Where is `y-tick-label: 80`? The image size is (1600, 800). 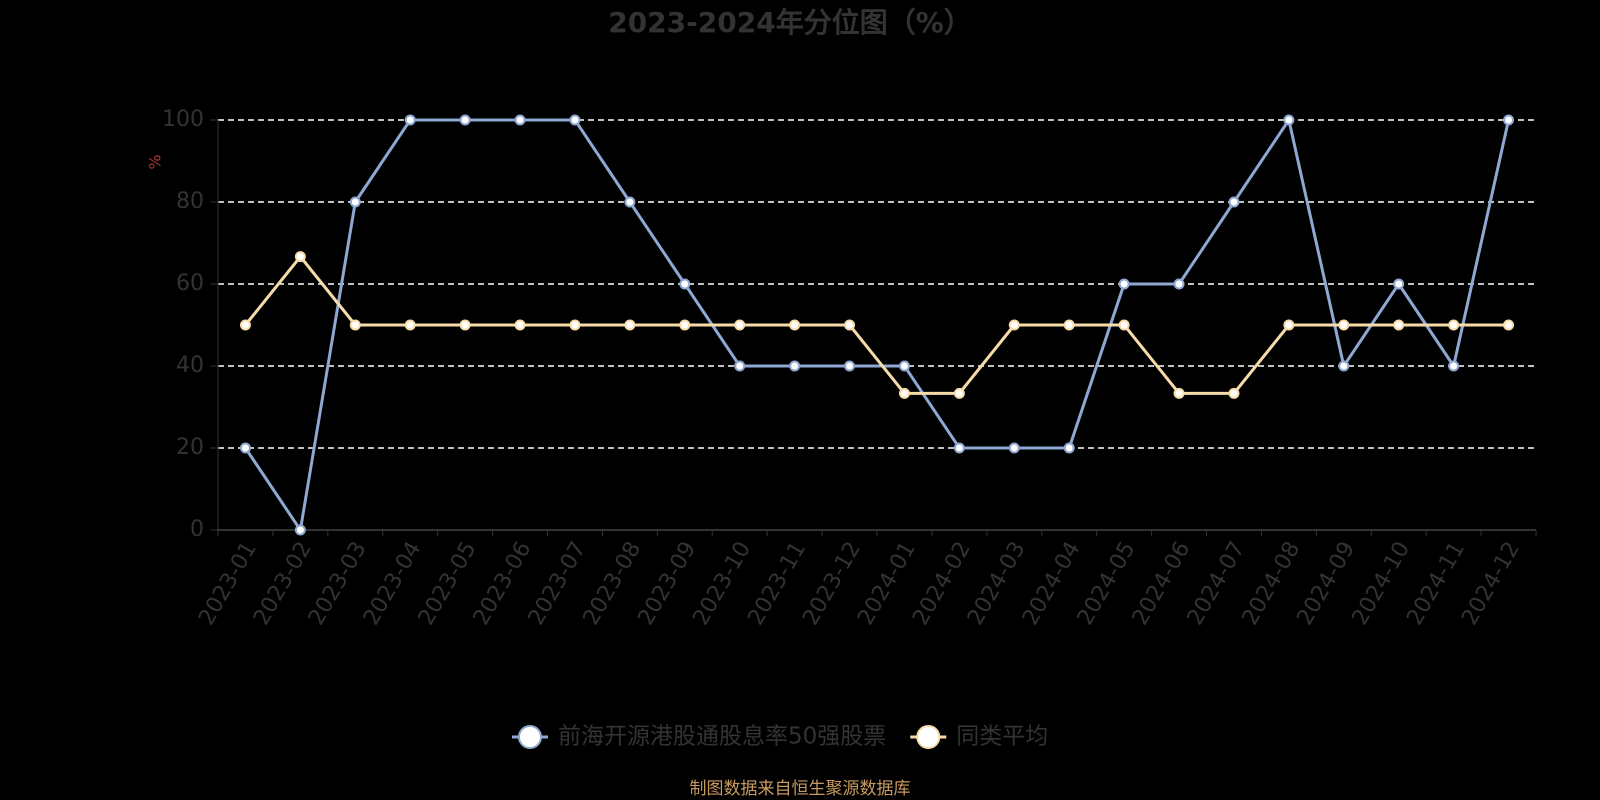
y-tick-label: 80 is located at coordinates (190, 201).